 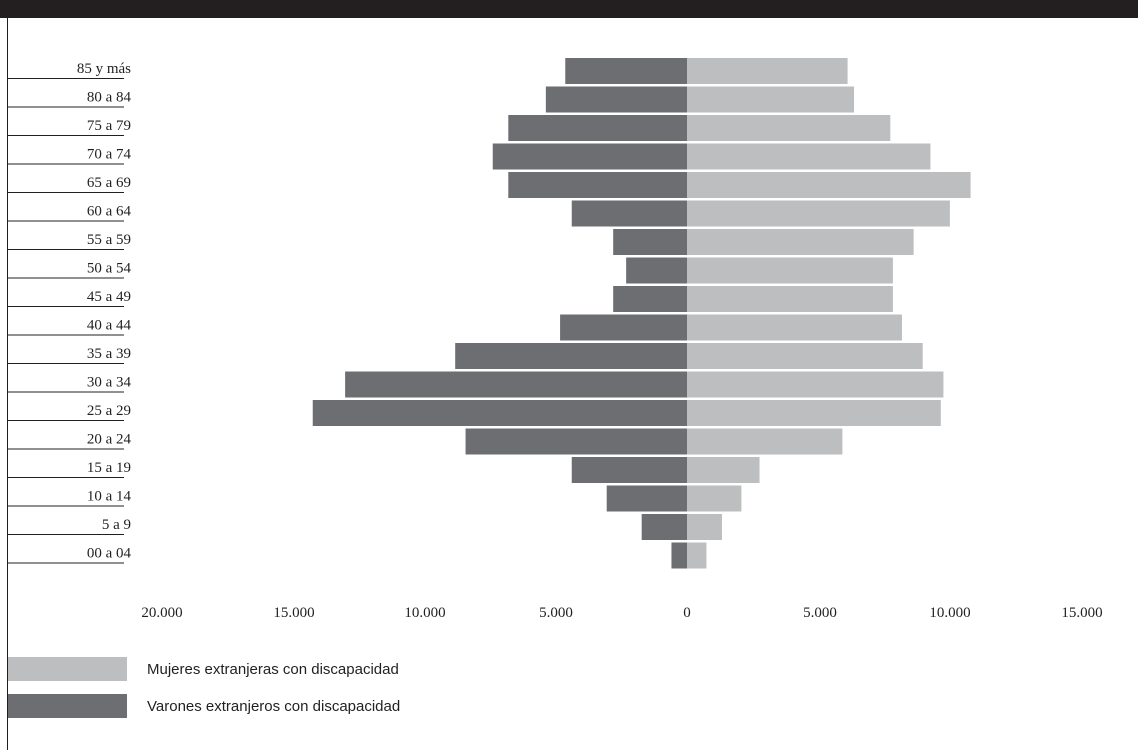 I want to click on age-label: 30 a 34, so click(x=109, y=383).